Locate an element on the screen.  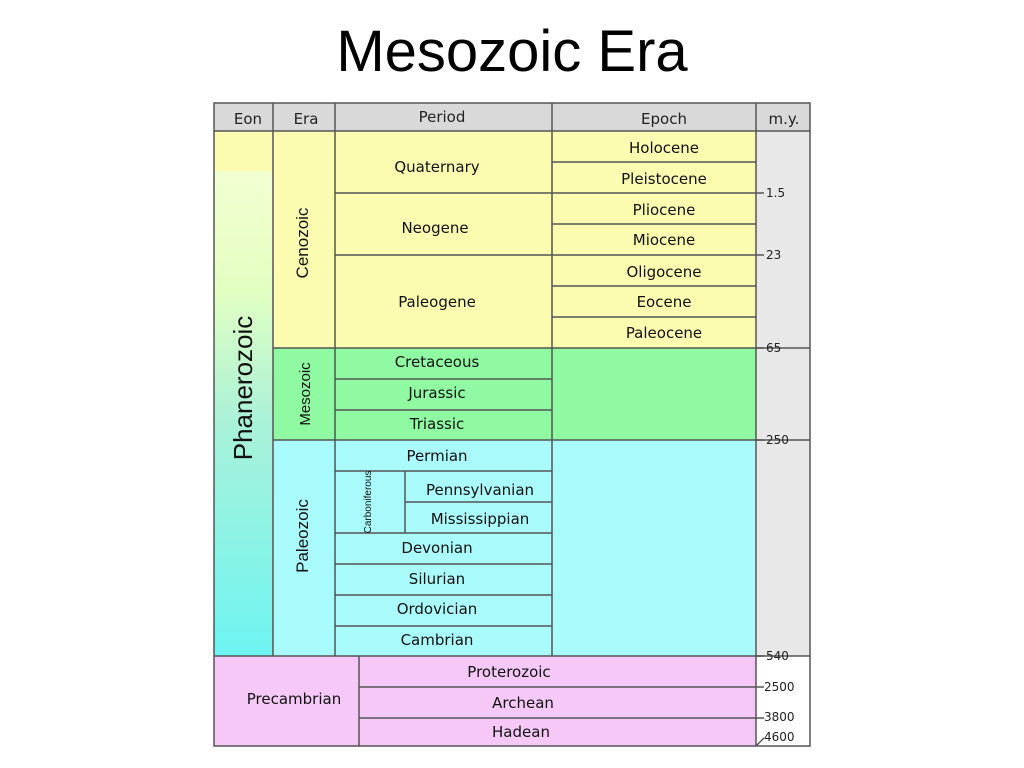
my-tick-label: 65 is located at coordinates (773, 348).